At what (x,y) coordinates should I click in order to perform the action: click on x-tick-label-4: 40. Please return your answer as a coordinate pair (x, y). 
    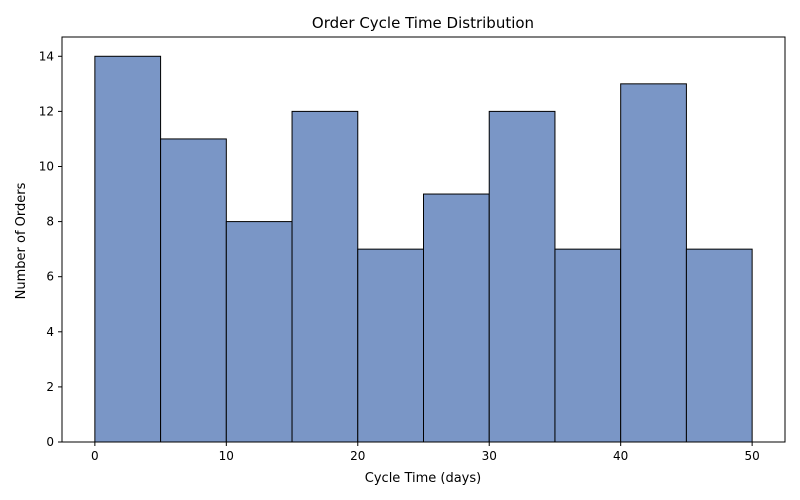
    Looking at the image, I should click on (620, 456).